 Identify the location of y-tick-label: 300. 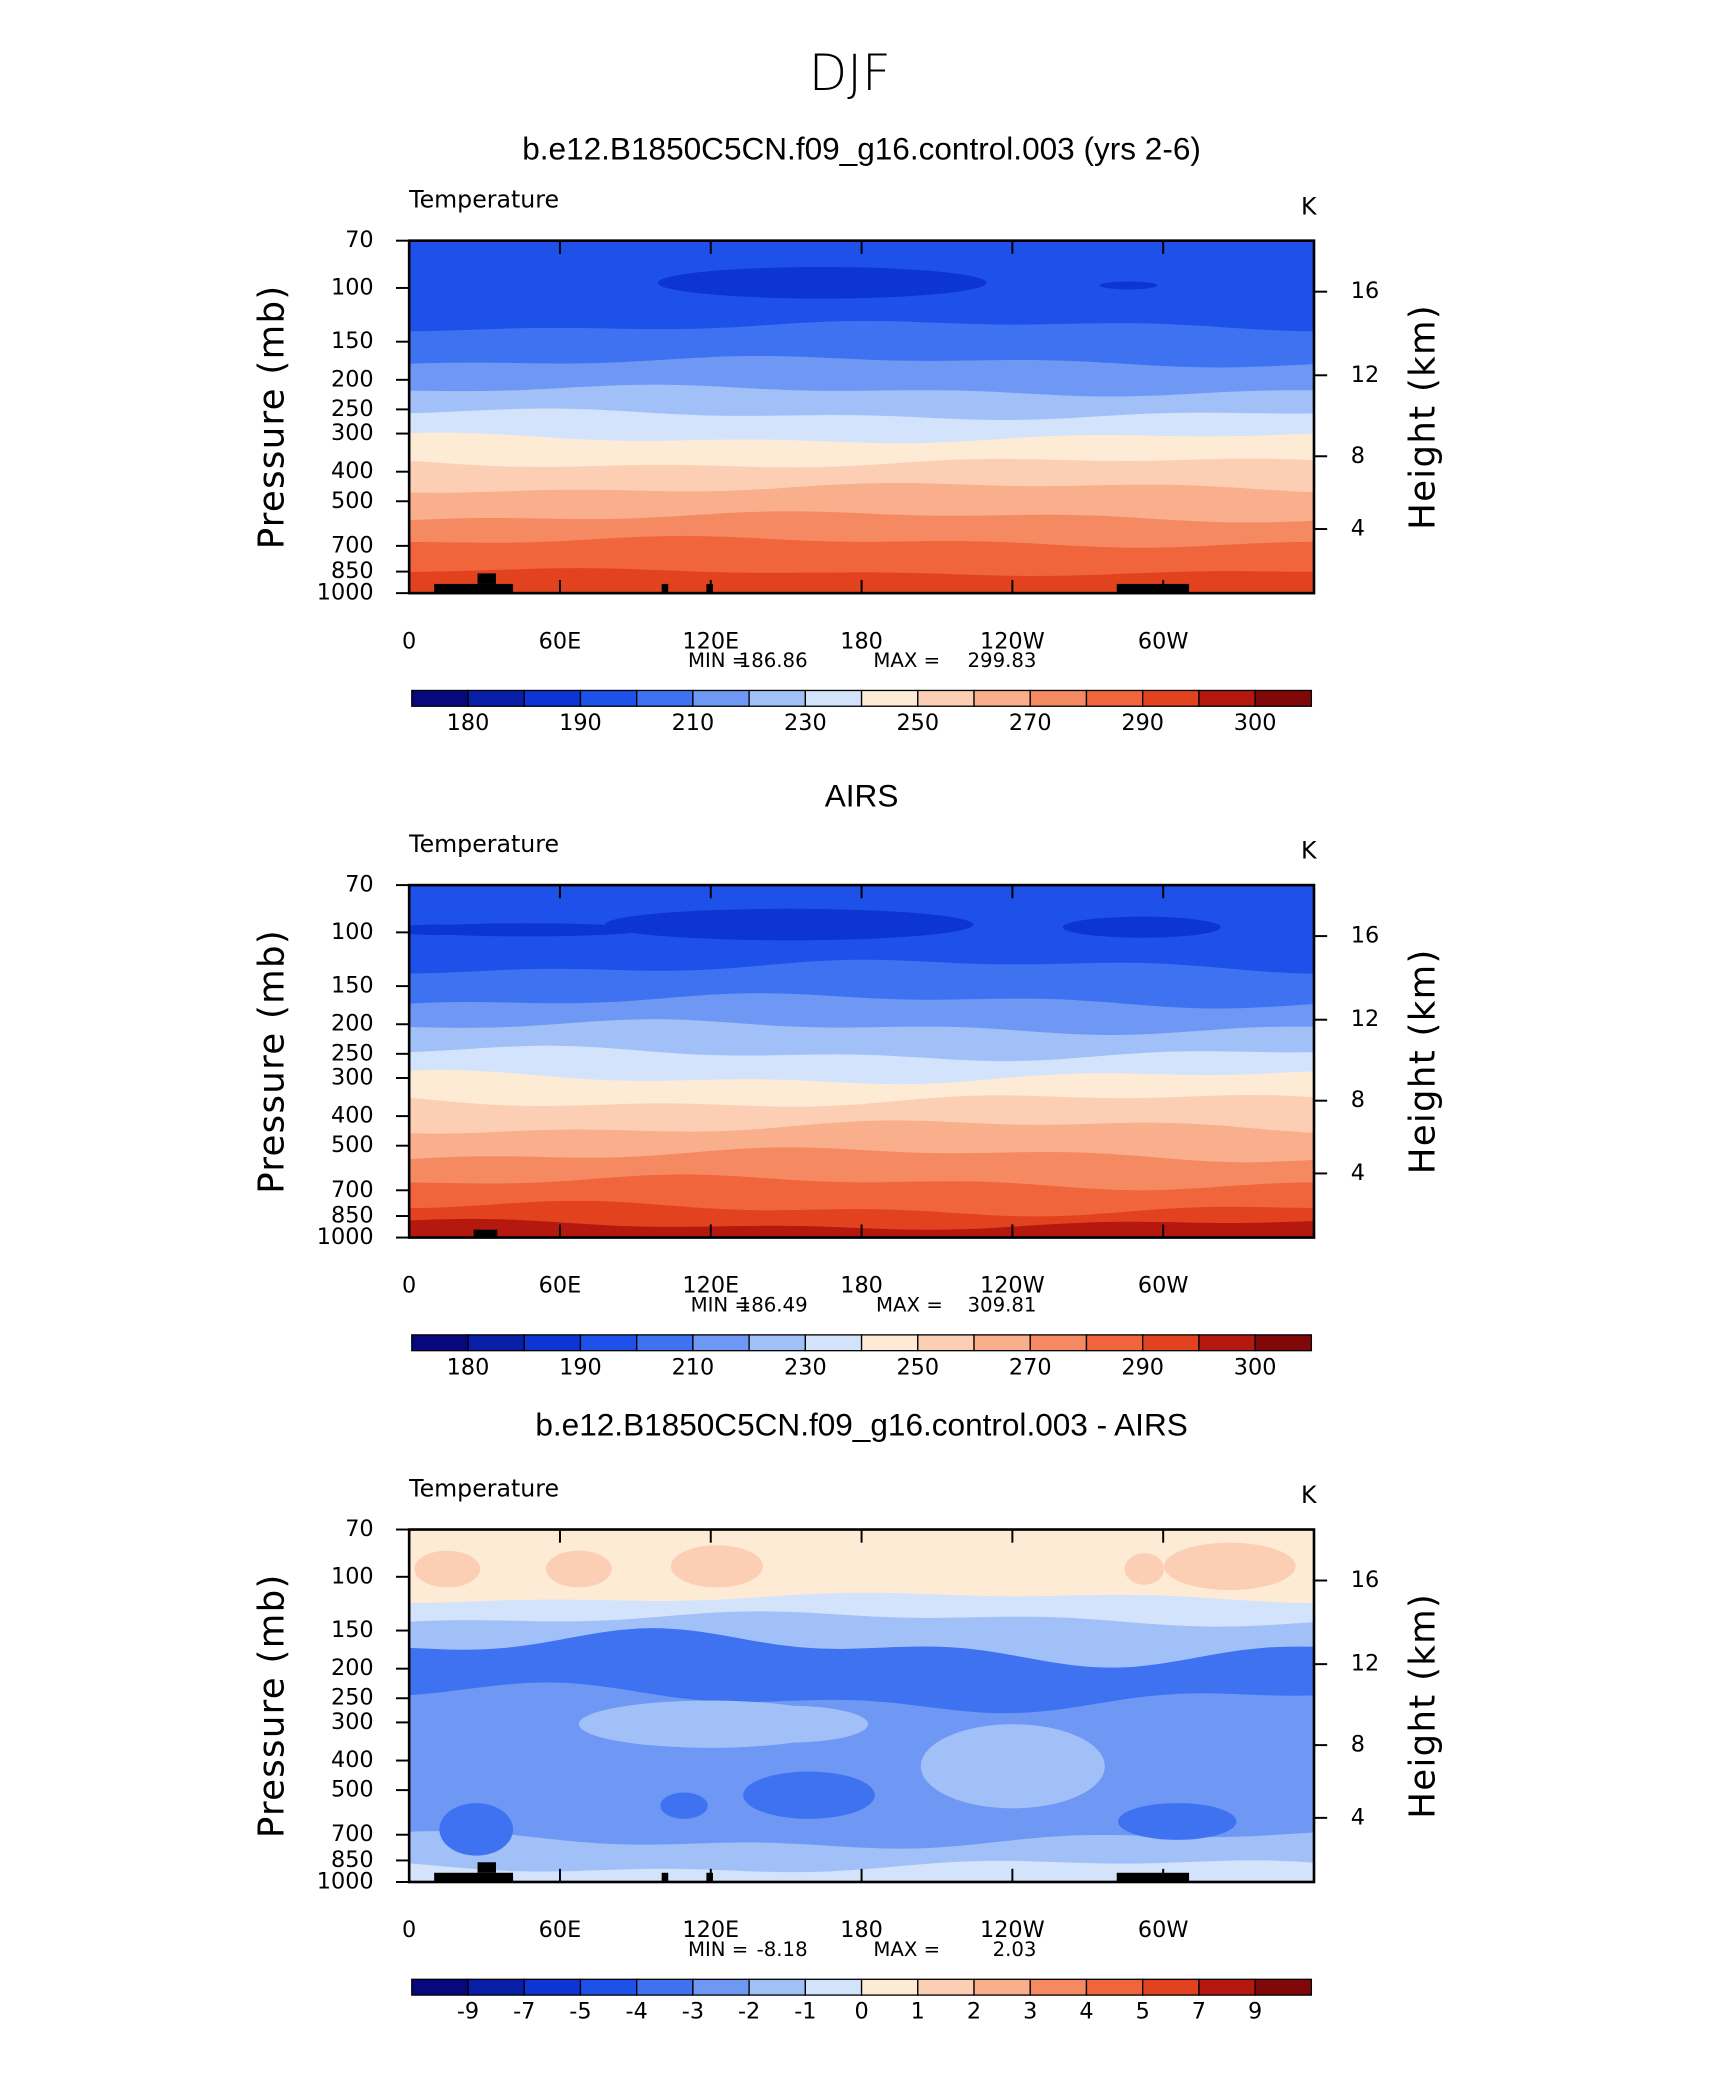
(352, 1722).